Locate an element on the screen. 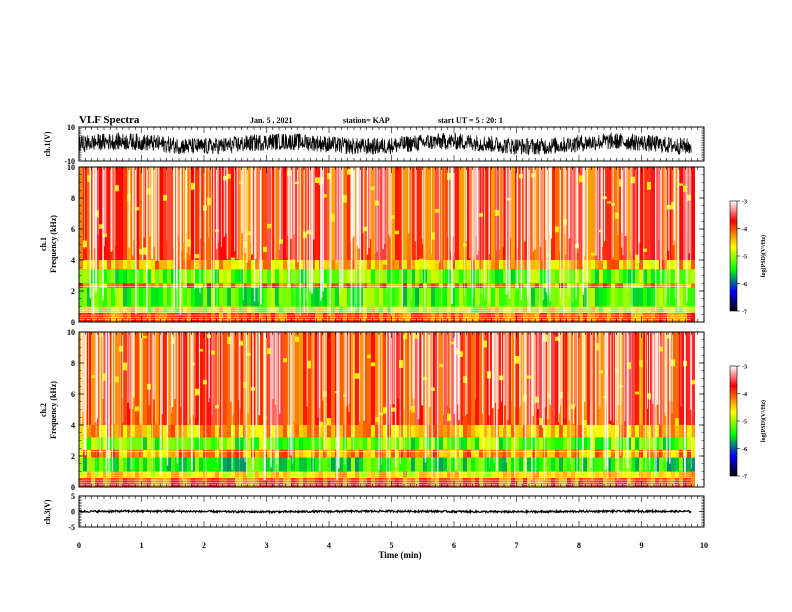 The height and width of the screenshot is (612, 792). y-tick-label: 6 is located at coordinates (73, 394).